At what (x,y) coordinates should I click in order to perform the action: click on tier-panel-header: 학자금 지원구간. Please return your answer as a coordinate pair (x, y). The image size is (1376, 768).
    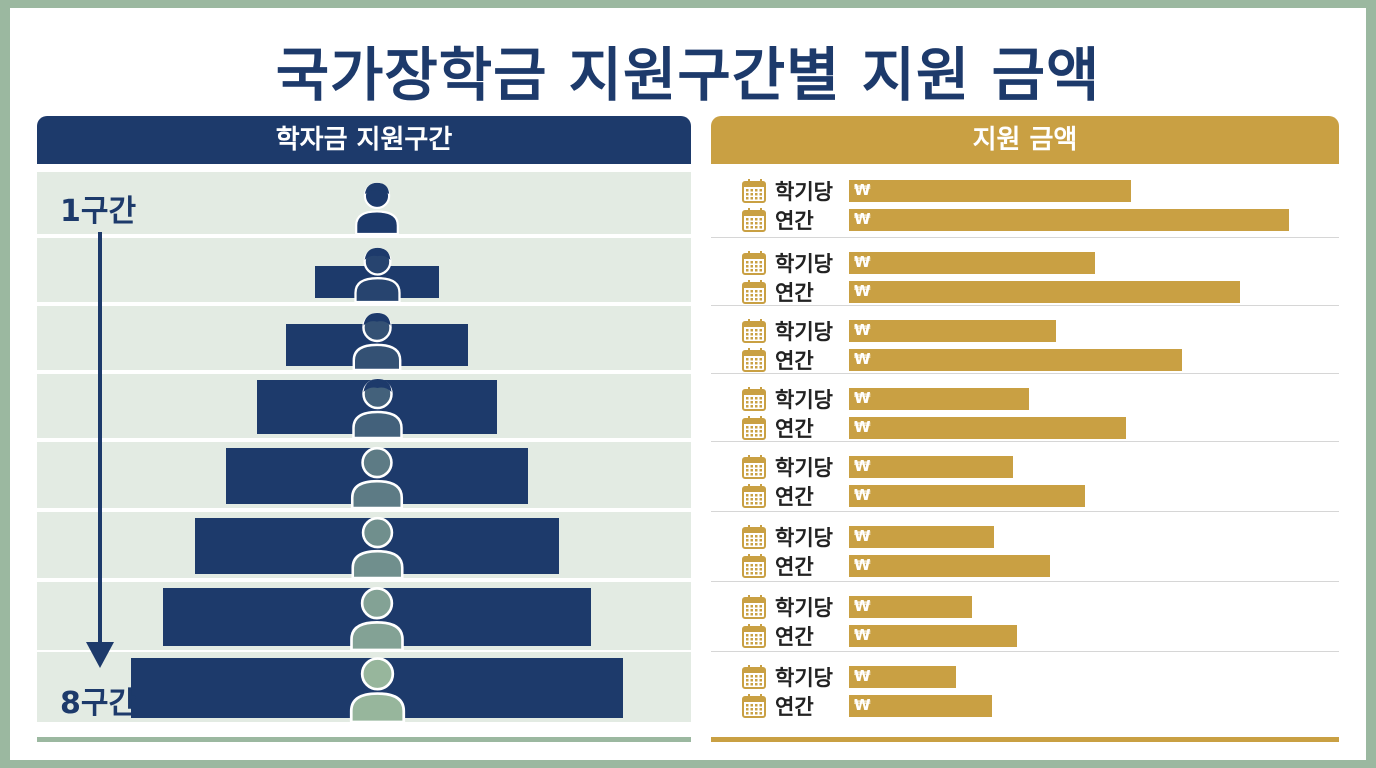
    Looking at the image, I should click on (364, 140).